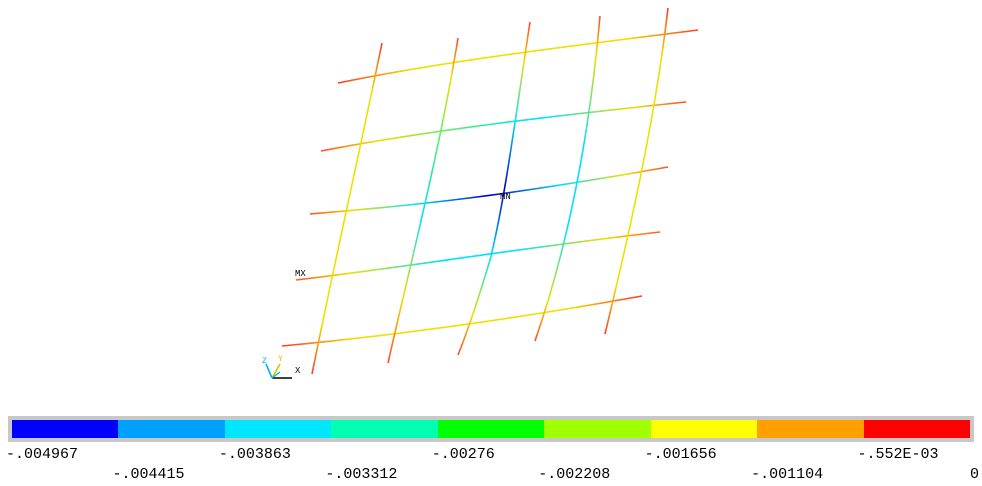 This screenshot has height=486, width=982. What do you see at coordinates (574, 474) in the screenshot?
I see `legend-label-bottom-3: -.002208` at bounding box center [574, 474].